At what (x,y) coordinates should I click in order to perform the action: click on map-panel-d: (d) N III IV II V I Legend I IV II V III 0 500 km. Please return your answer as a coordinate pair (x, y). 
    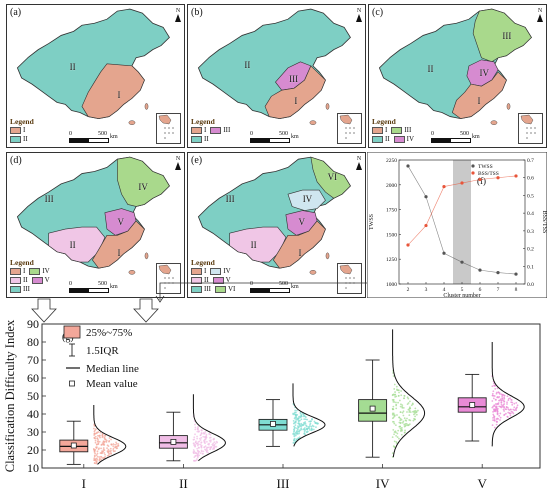
    Looking at the image, I should click on (95, 225).